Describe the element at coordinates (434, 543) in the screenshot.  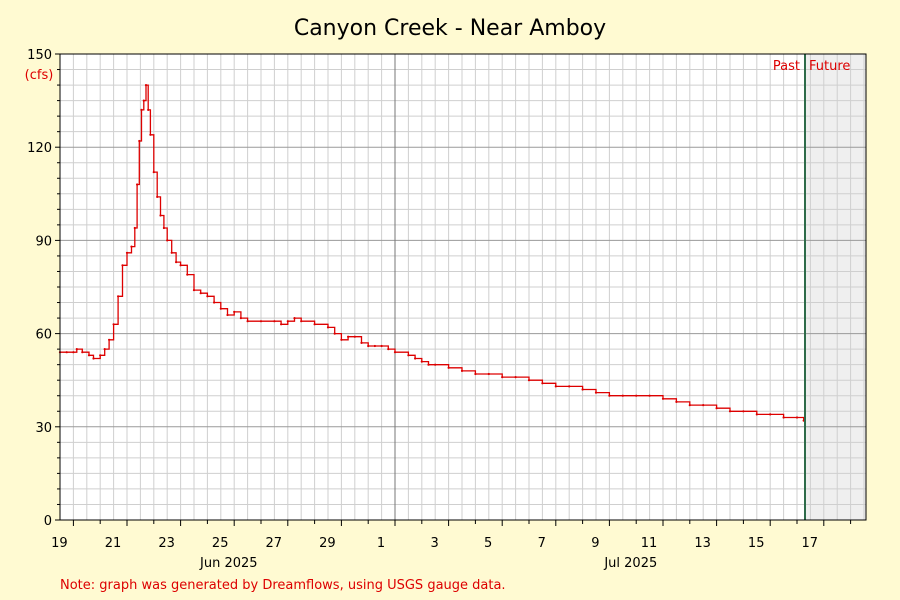
I see `x-tick-label: 3` at that location.